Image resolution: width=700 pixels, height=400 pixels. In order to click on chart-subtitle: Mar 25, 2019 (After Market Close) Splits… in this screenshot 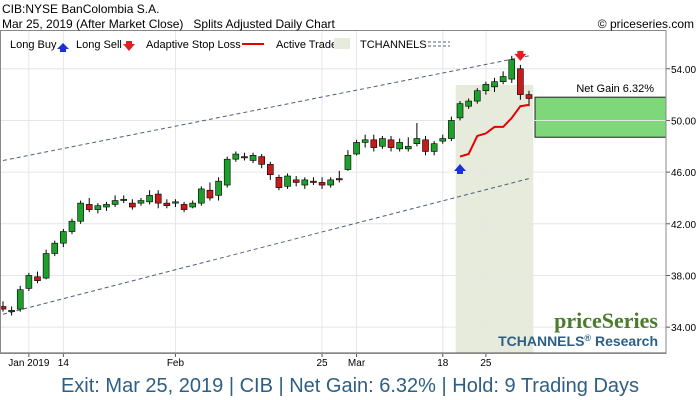, I will do `click(168, 24)`.